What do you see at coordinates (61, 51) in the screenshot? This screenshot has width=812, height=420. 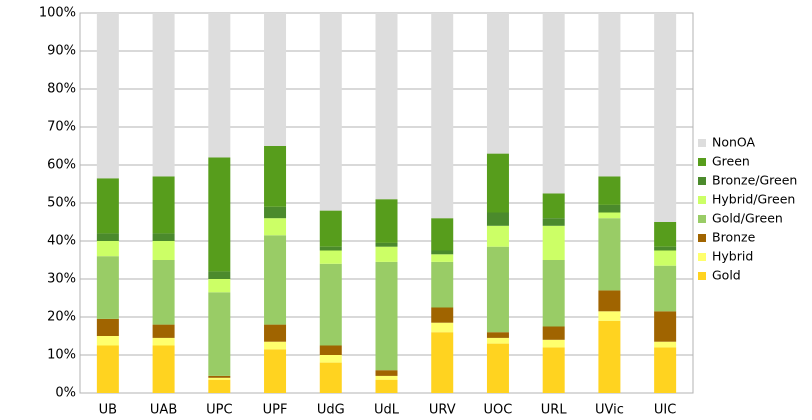 I see `y-tick-label: 90%` at bounding box center [61, 51].